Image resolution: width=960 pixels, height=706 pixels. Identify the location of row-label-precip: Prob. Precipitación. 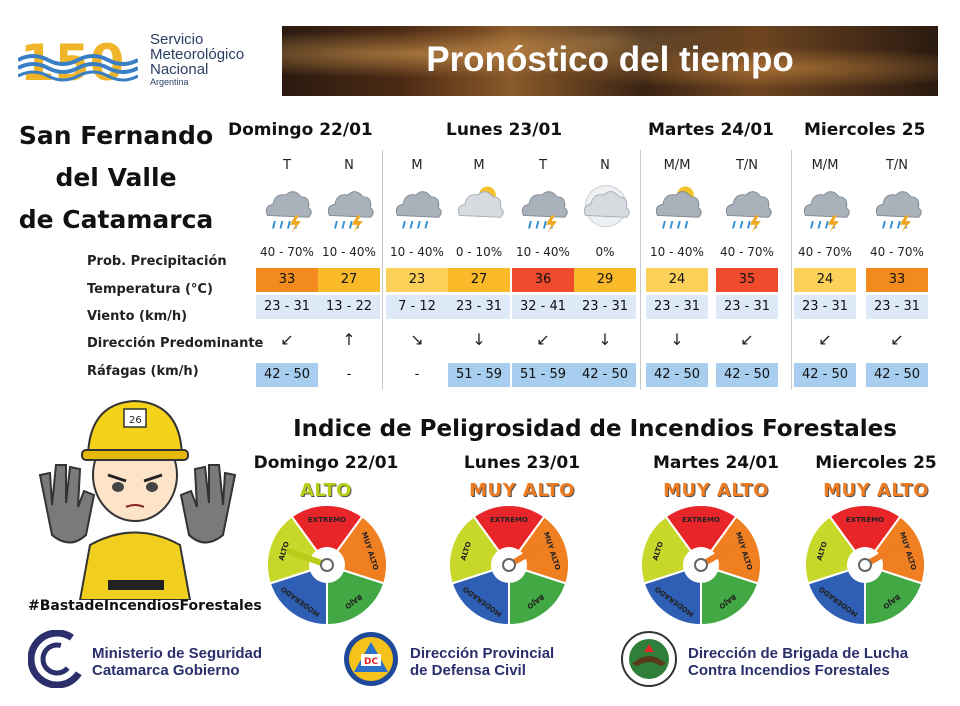
(157, 261).